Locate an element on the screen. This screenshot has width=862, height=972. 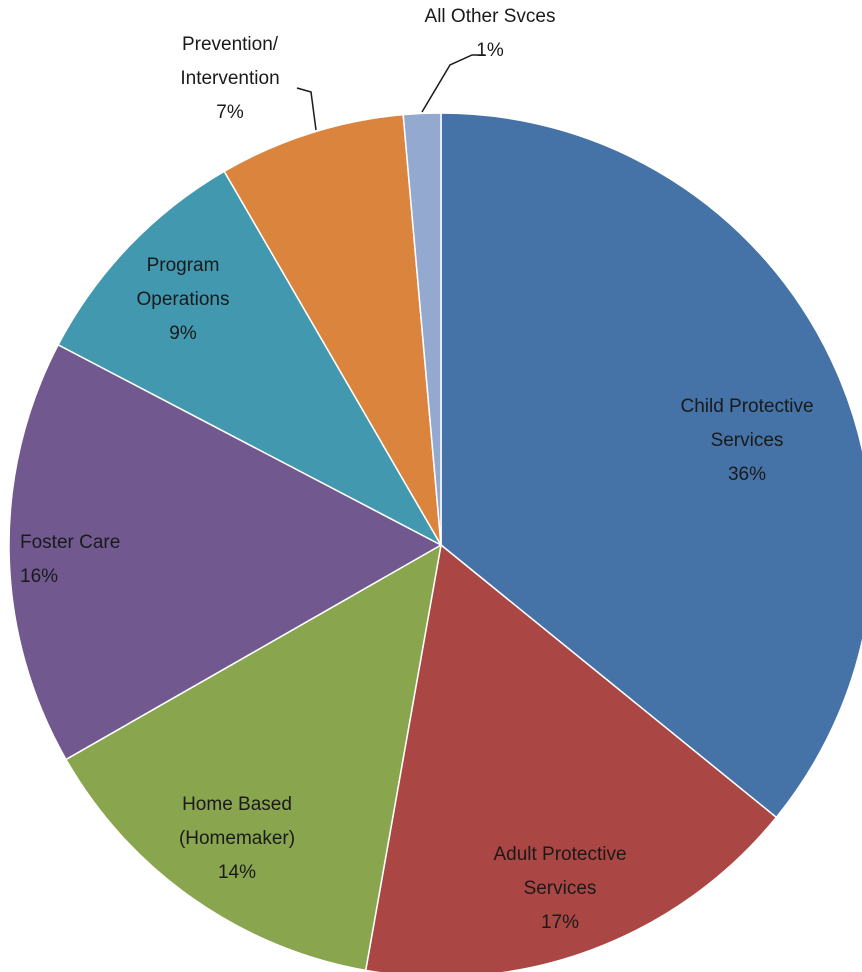
slice-percent: 36% is located at coordinates (747, 474).